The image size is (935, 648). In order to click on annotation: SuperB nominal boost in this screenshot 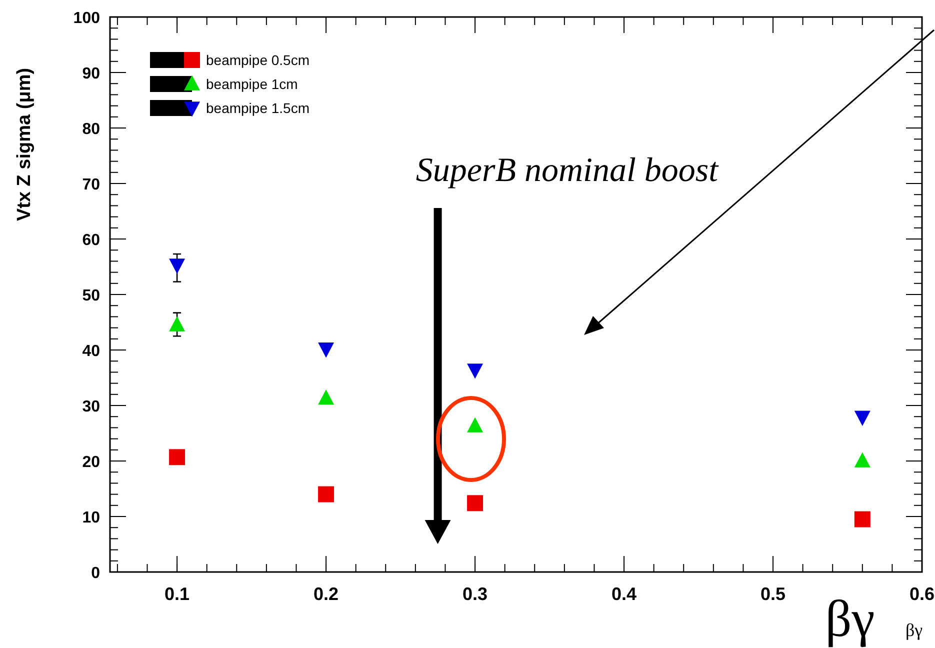, I will do `click(568, 170)`.